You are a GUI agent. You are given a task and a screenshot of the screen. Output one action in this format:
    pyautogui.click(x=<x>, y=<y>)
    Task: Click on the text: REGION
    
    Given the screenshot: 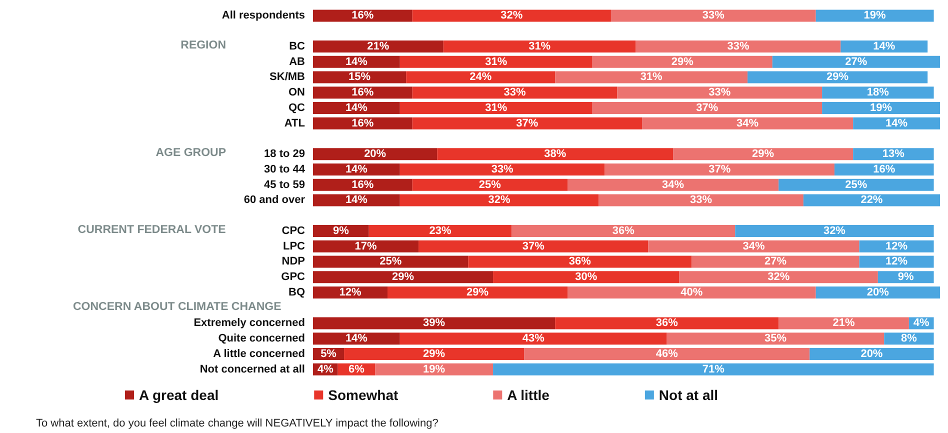 What is the action you would take?
    pyautogui.click(x=203, y=45)
    